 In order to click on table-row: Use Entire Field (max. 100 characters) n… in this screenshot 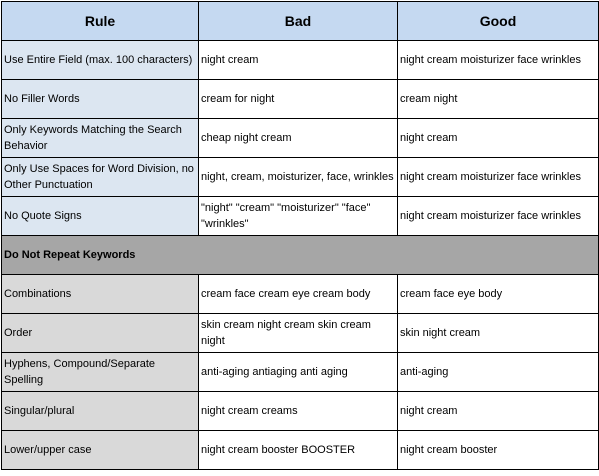, I will do `click(300, 60)`.